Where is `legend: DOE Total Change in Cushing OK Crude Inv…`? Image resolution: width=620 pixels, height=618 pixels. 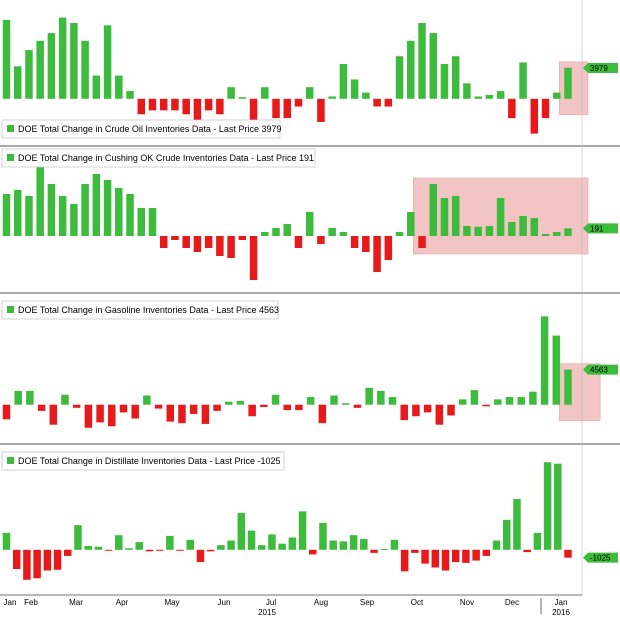 legend: DOE Total Change in Cushing OK Crude Inv… is located at coordinates (158, 158).